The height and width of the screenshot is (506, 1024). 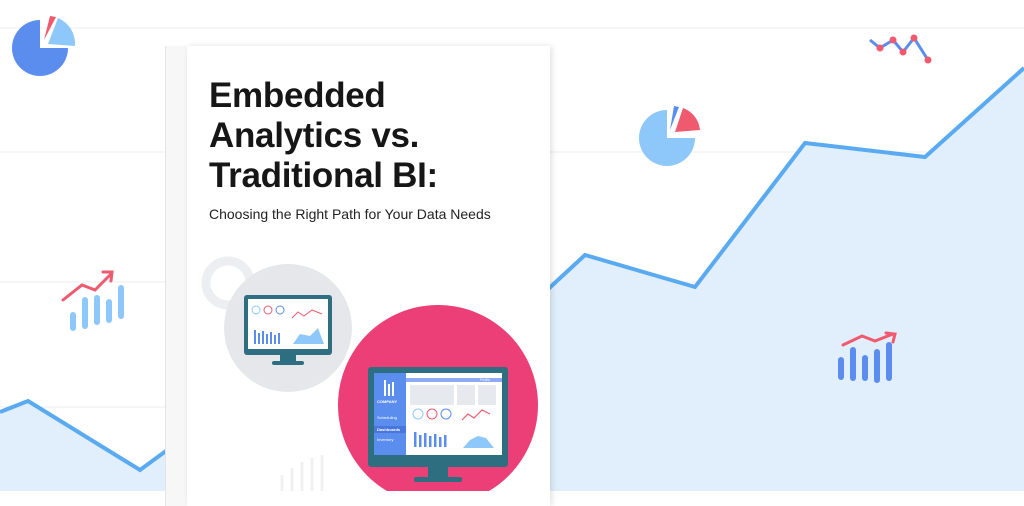 I want to click on profile-label: Profile, so click(x=485, y=380).